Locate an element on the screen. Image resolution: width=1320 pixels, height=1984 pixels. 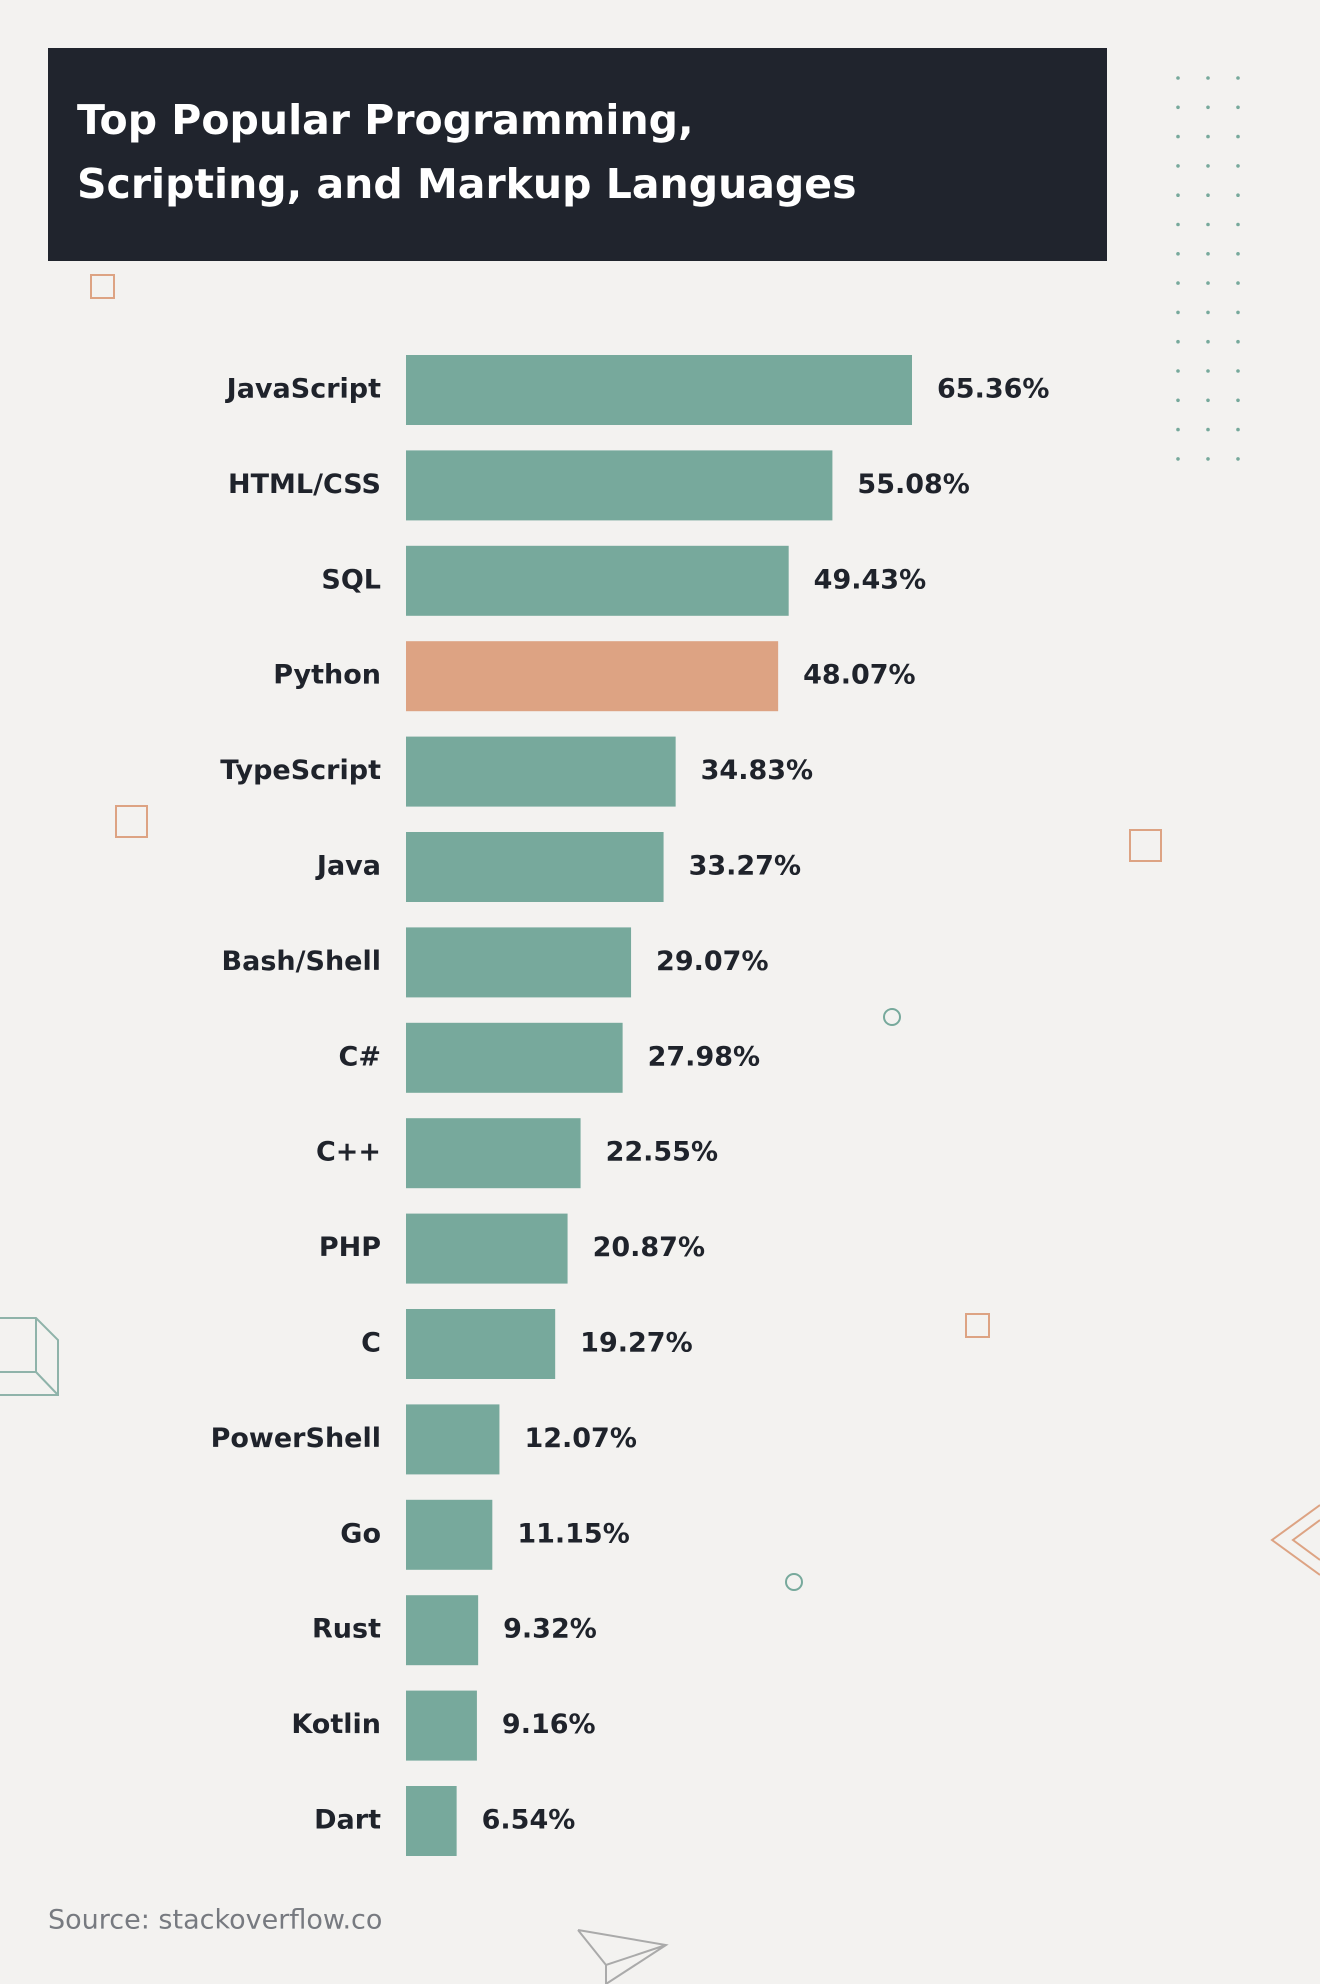
value-label: 29.07% is located at coordinates (712, 961).